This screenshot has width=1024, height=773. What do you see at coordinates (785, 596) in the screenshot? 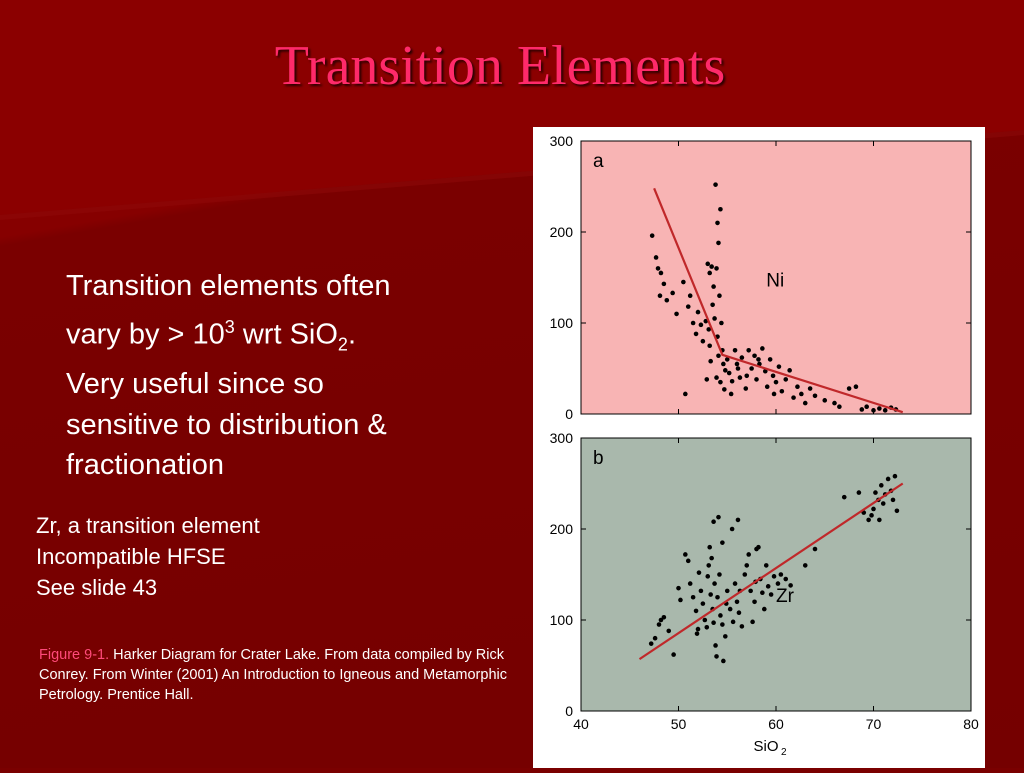
I see `element-label: Zr` at bounding box center [785, 596].